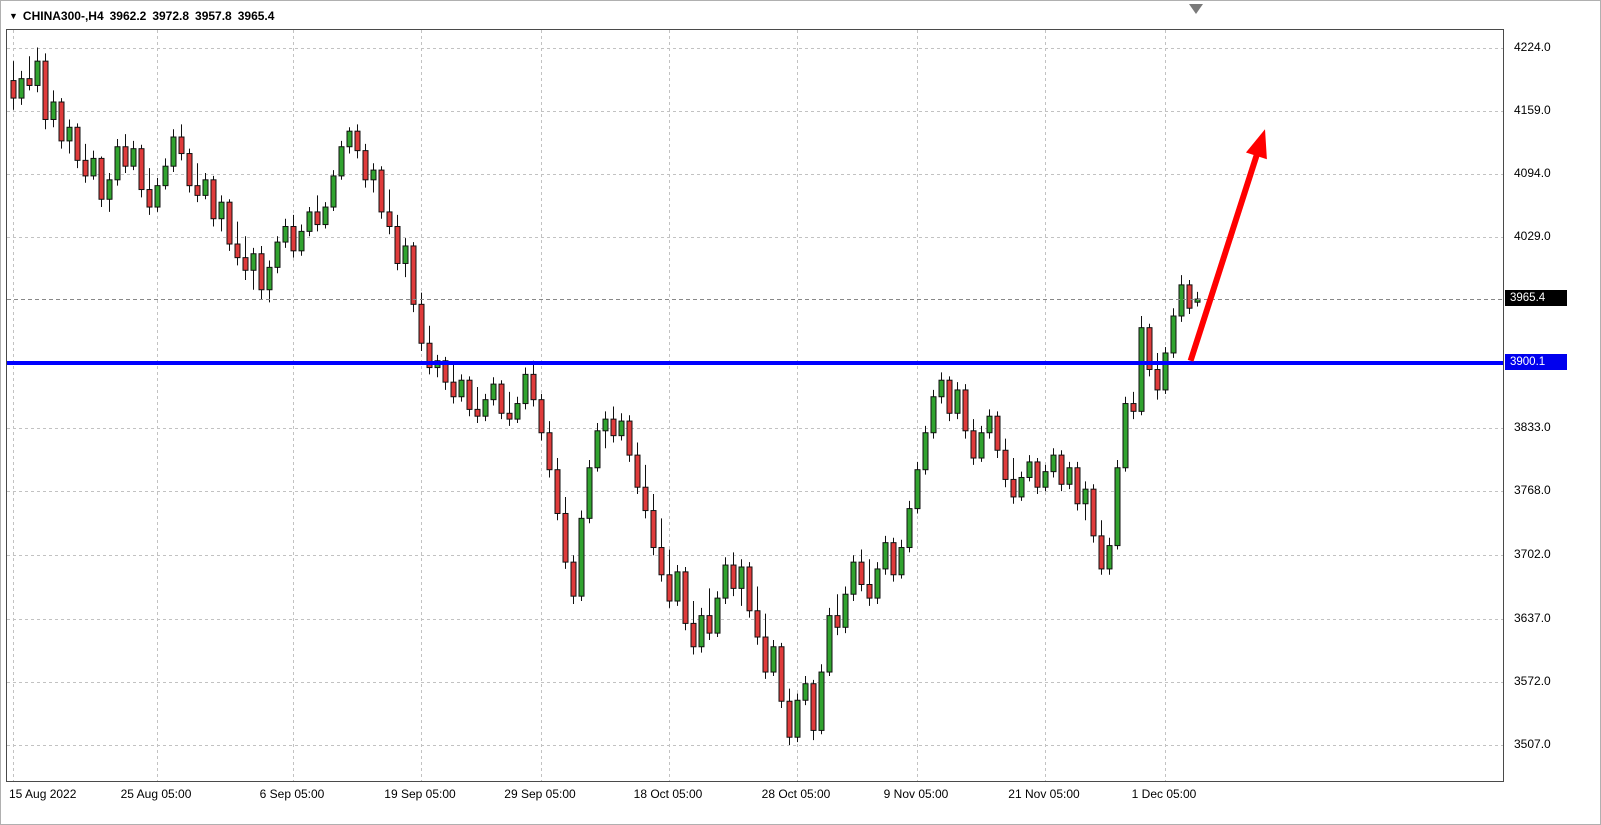  I want to click on ohlc-open-value: 3962.2, so click(128, 16).